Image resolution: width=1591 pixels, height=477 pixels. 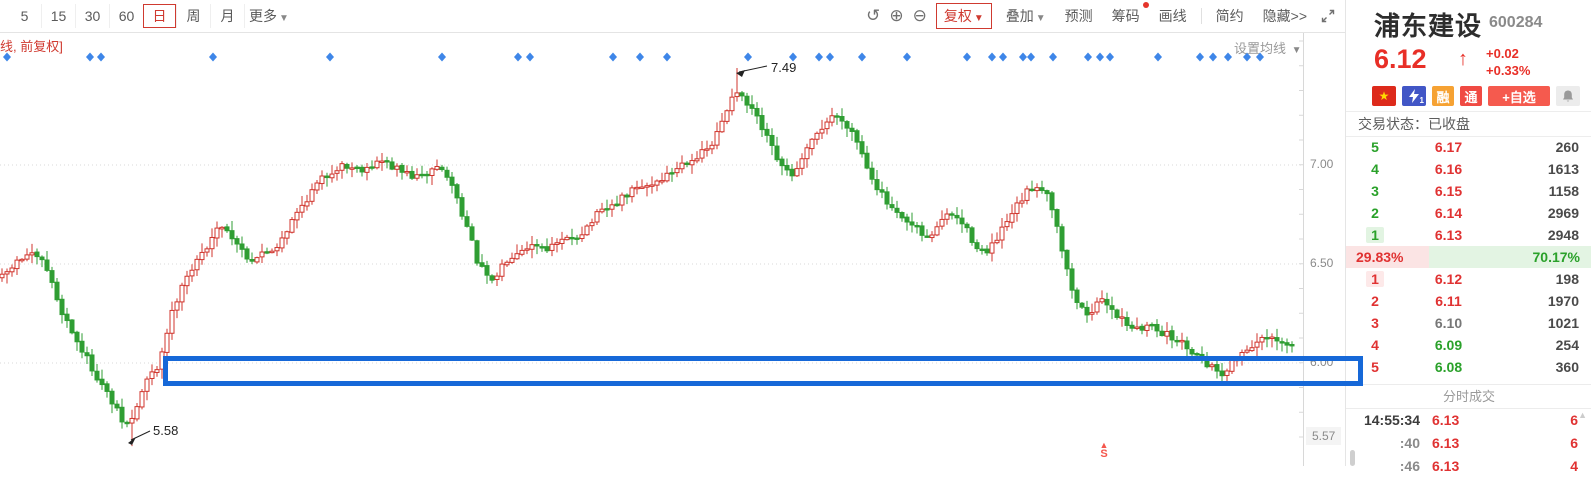 I want to click on bid-price: 6.10, so click(x=1448, y=323).